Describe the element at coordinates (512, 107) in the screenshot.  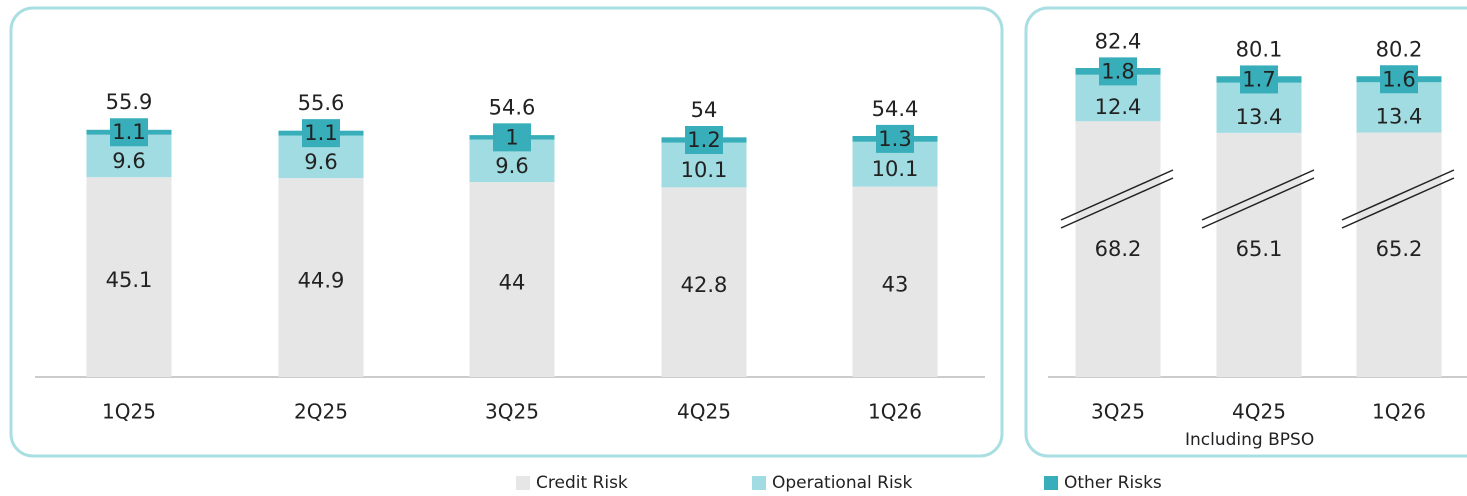
I see `total-label: 54.6` at that location.